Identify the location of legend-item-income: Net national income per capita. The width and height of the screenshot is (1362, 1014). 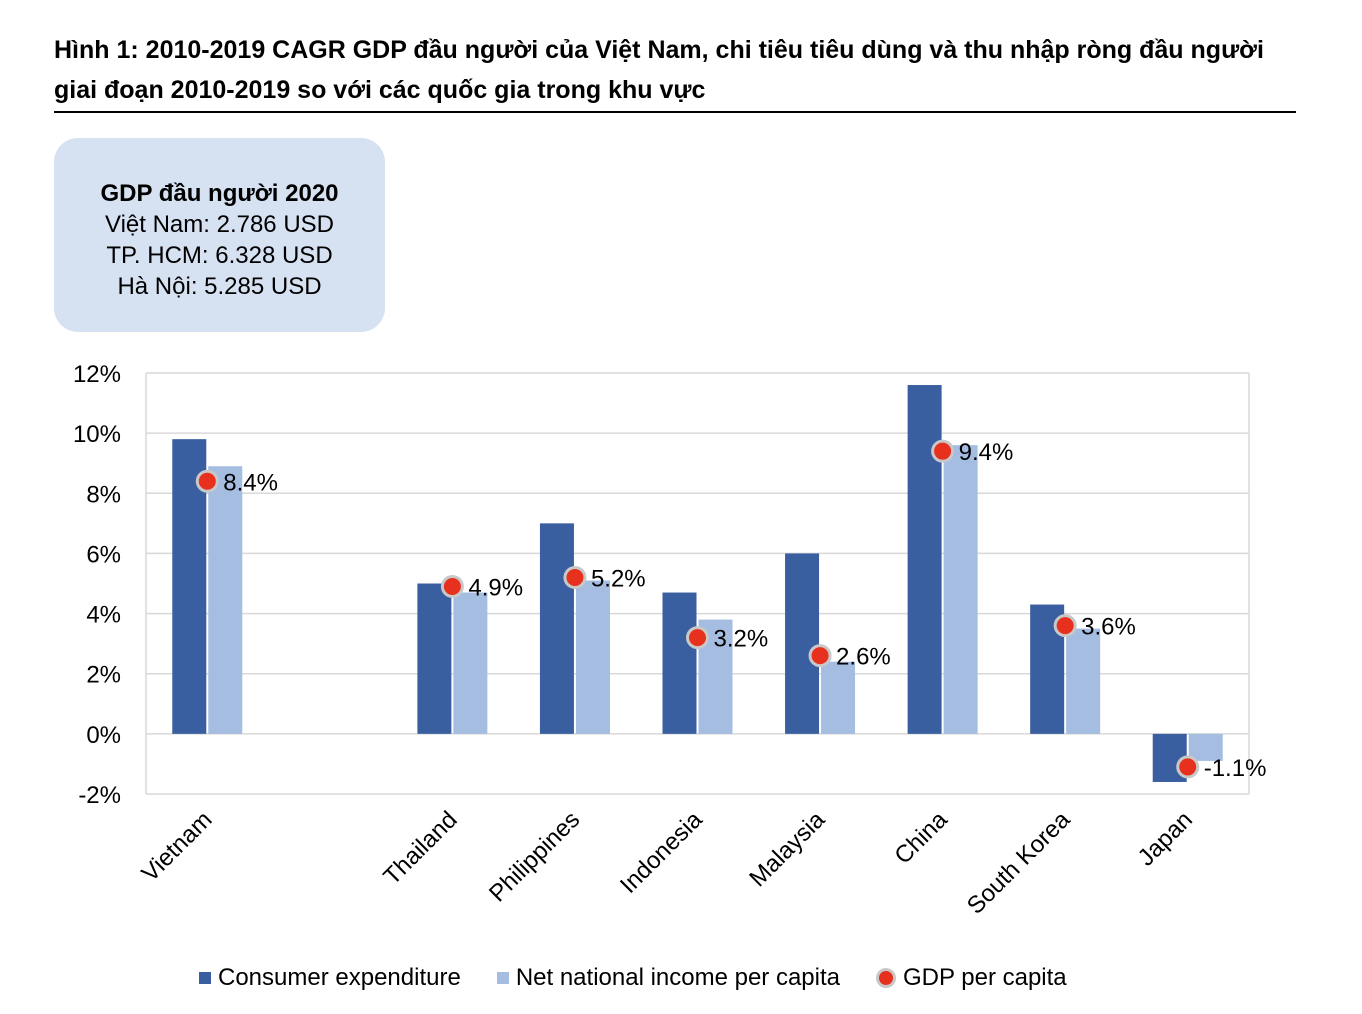
(668, 978).